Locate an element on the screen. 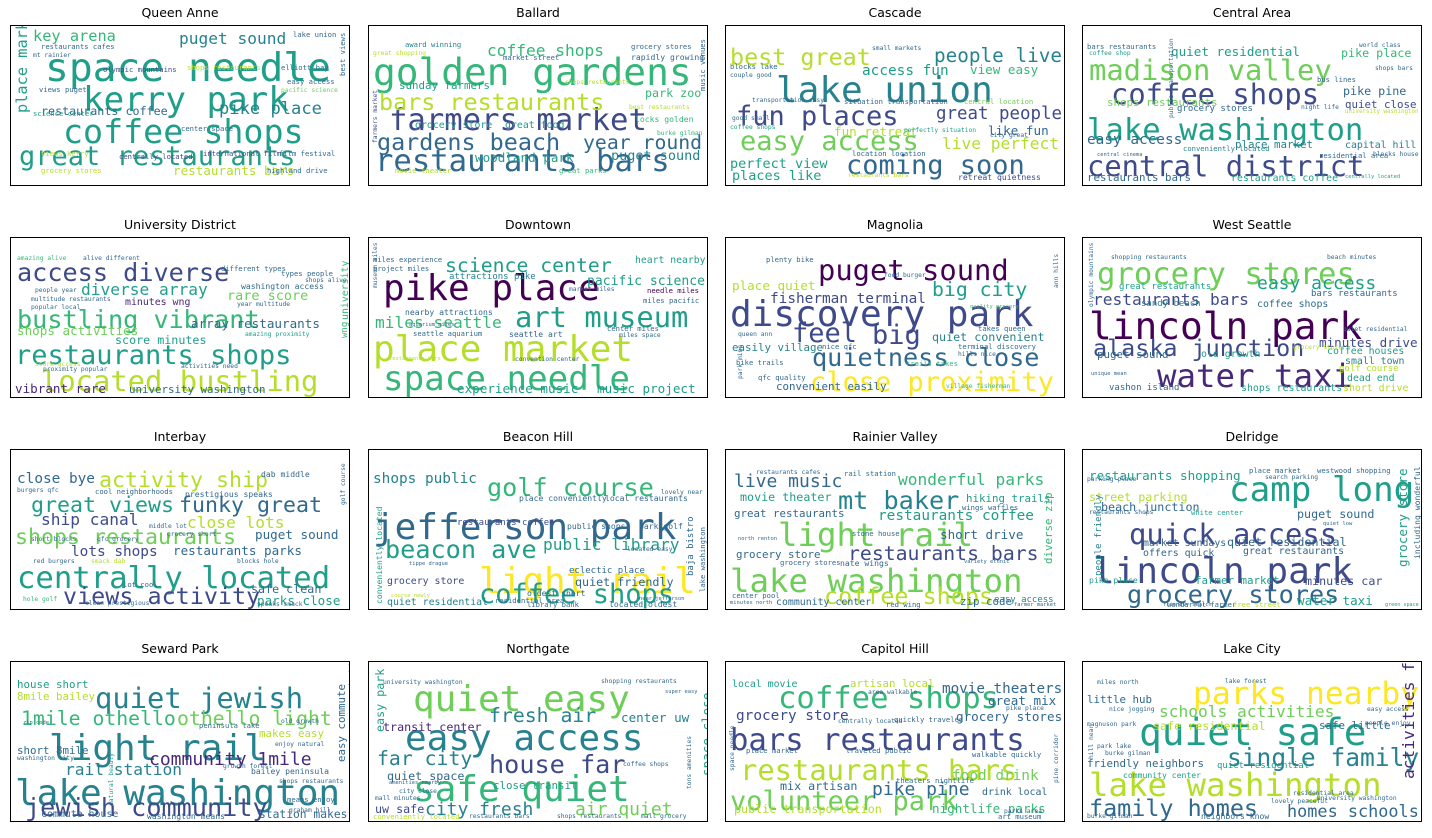 This screenshot has height=838, width=1432. cloud-word: middle lot is located at coordinates (168, 526).